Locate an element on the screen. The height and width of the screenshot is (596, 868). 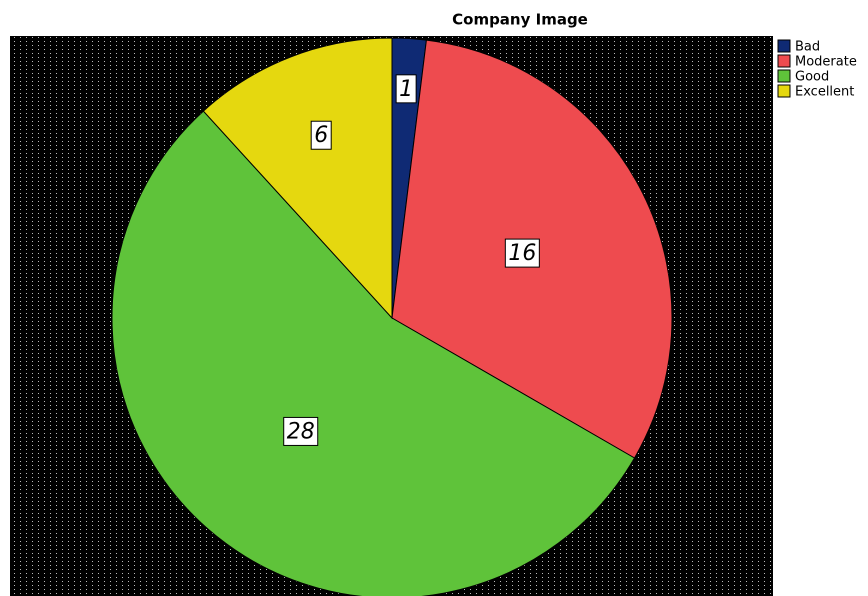
value-label-group: 16 is located at coordinates (522, 253).